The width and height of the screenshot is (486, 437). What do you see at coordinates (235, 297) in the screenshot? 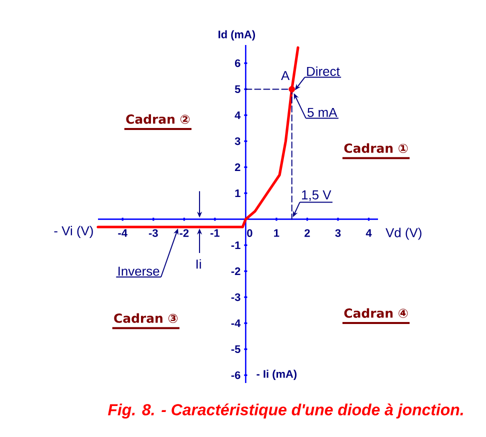
I see `y-tick-label: -3` at bounding box center [235, 297].